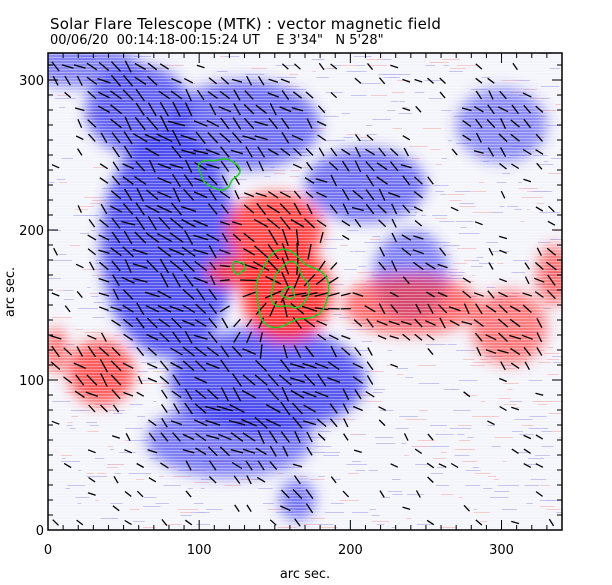 Image resolution: width=612 pixels, height=585 pixels. I want to click on field-contours, so click(263, 243).